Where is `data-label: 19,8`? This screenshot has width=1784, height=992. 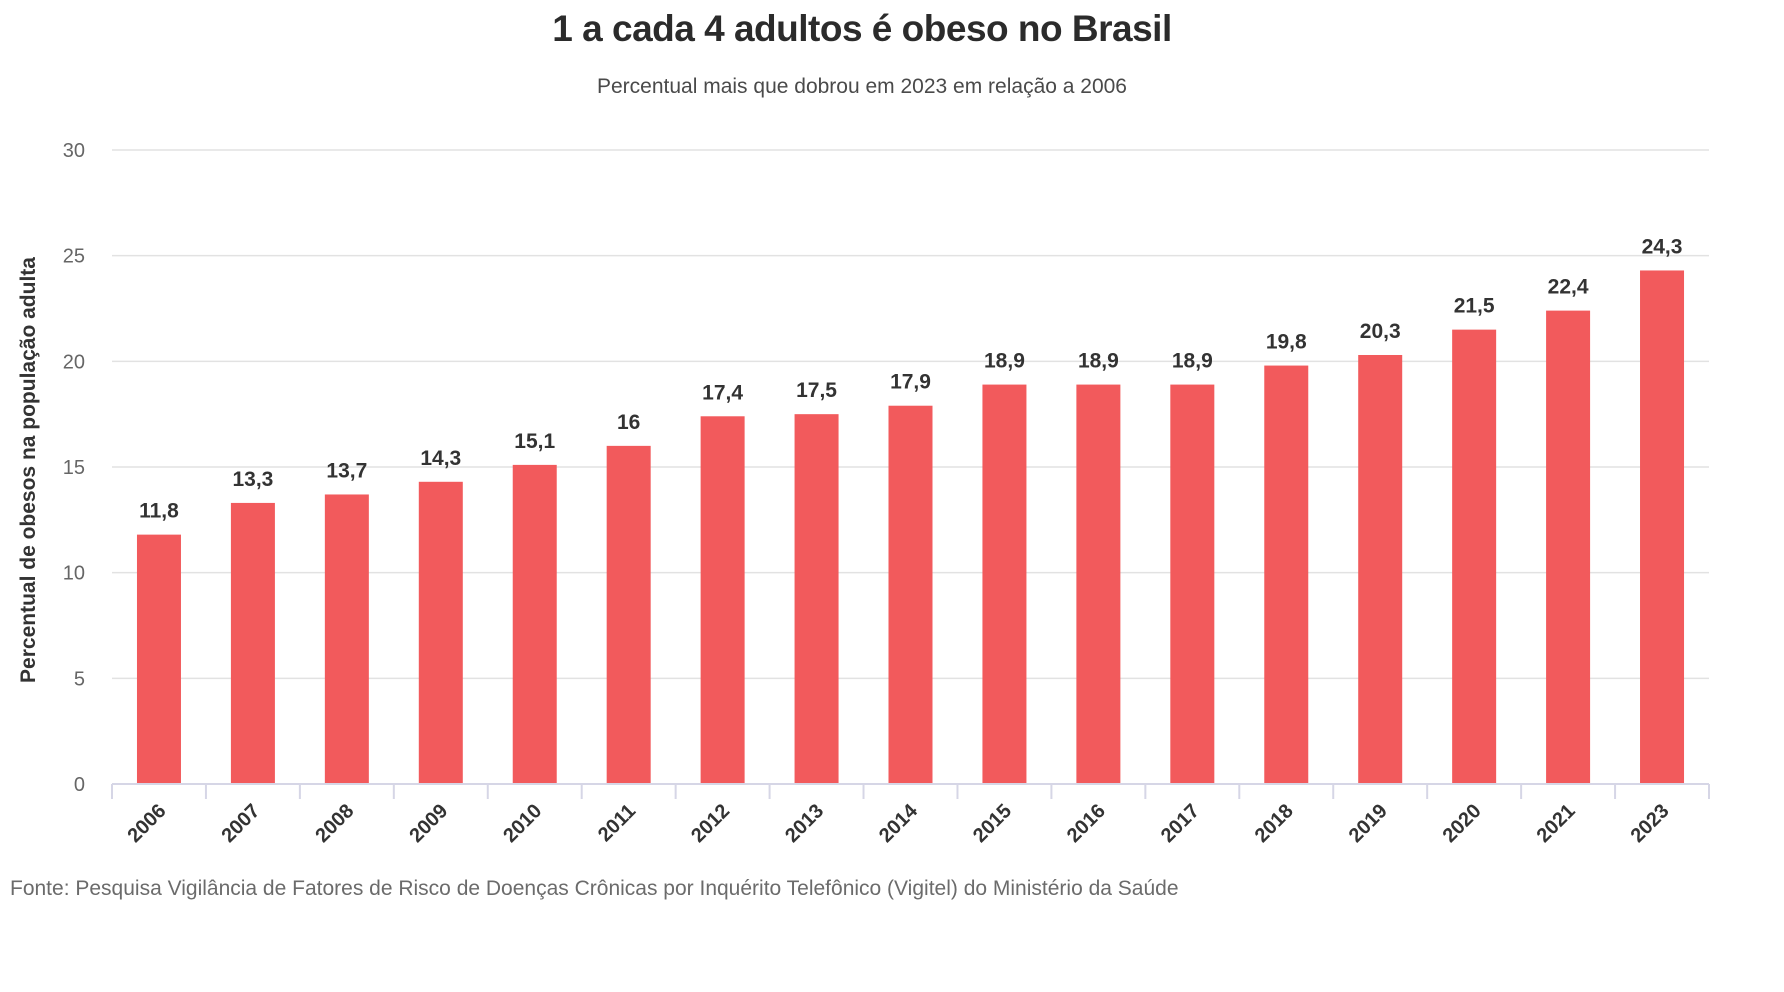 data-label: 19,8 is located at coordinates (1286, 342).